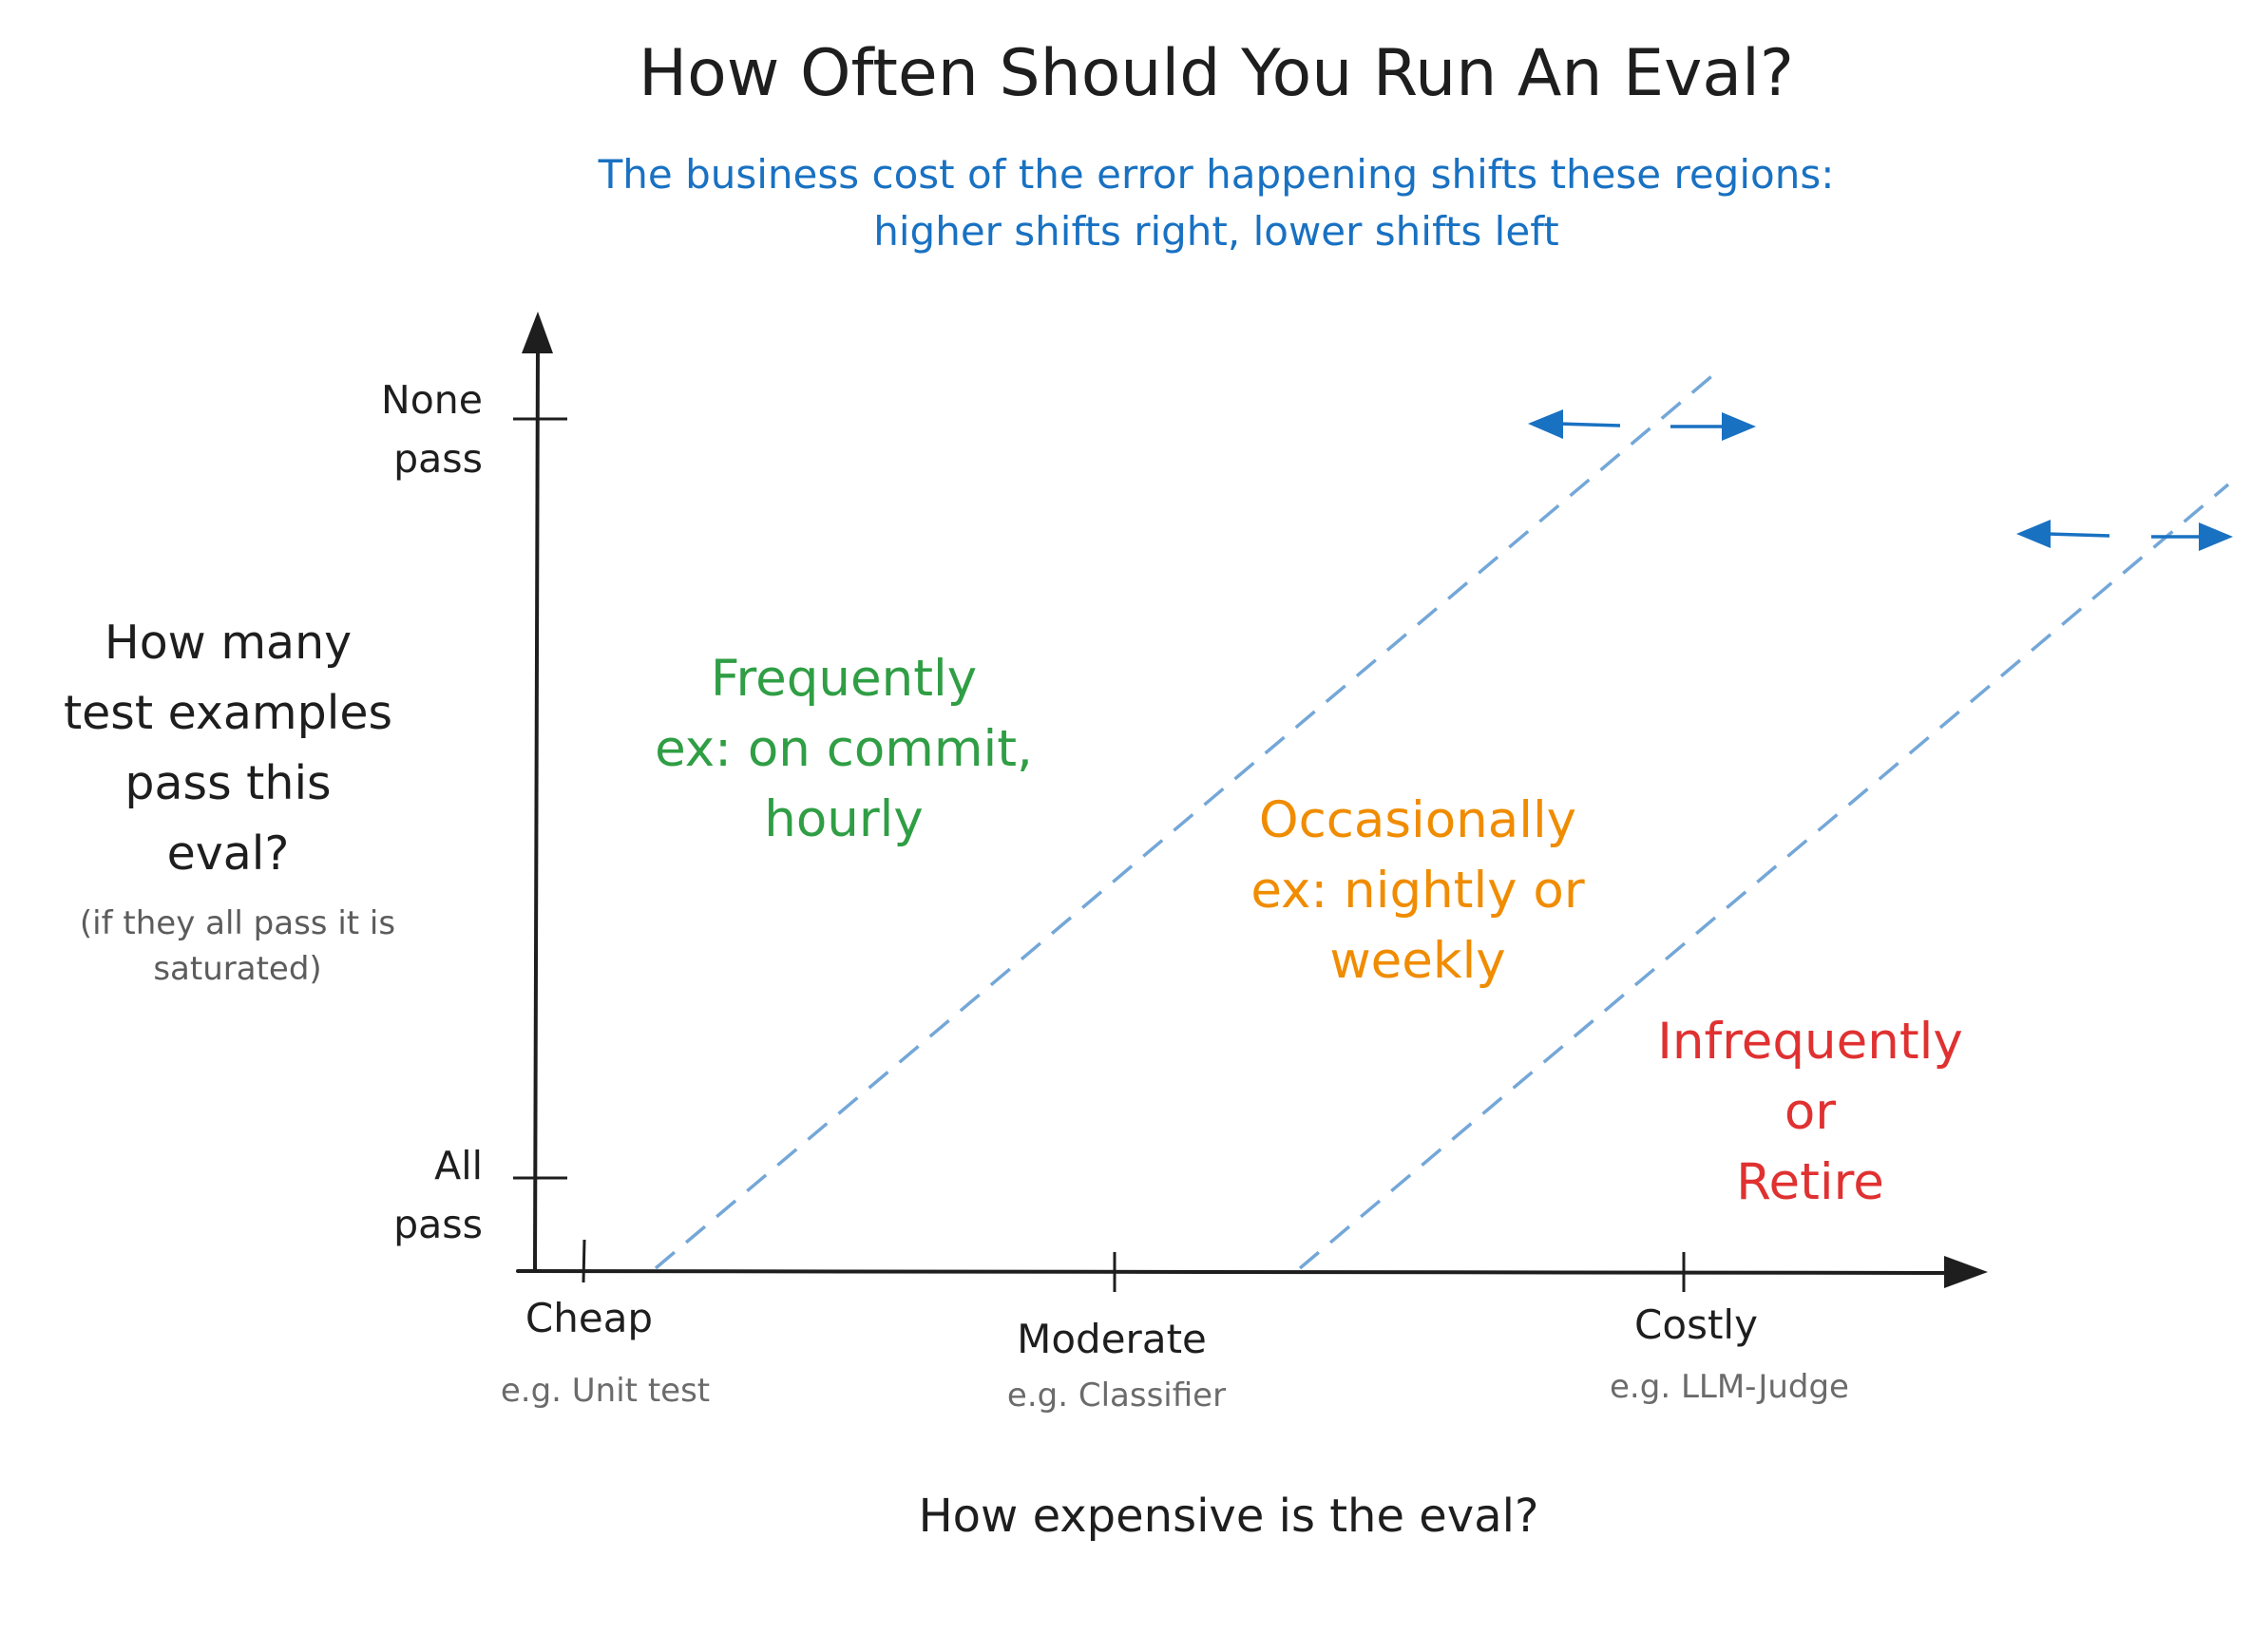 The width and height of the screenshot is (2252, 1652). I want to click on y-tick-label-line: All, so click(459, 1165).